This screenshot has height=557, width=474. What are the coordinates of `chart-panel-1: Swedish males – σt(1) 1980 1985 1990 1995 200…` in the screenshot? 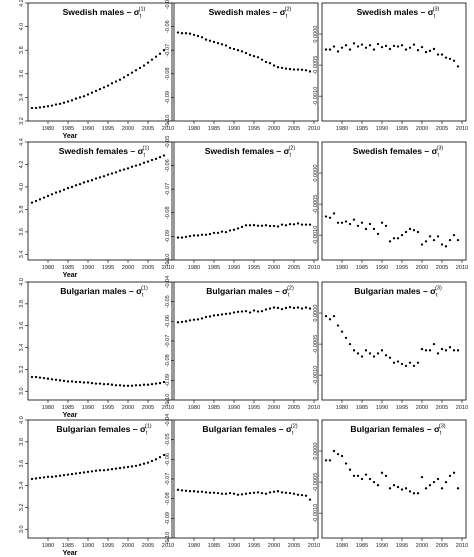 It's located at (96, 70).